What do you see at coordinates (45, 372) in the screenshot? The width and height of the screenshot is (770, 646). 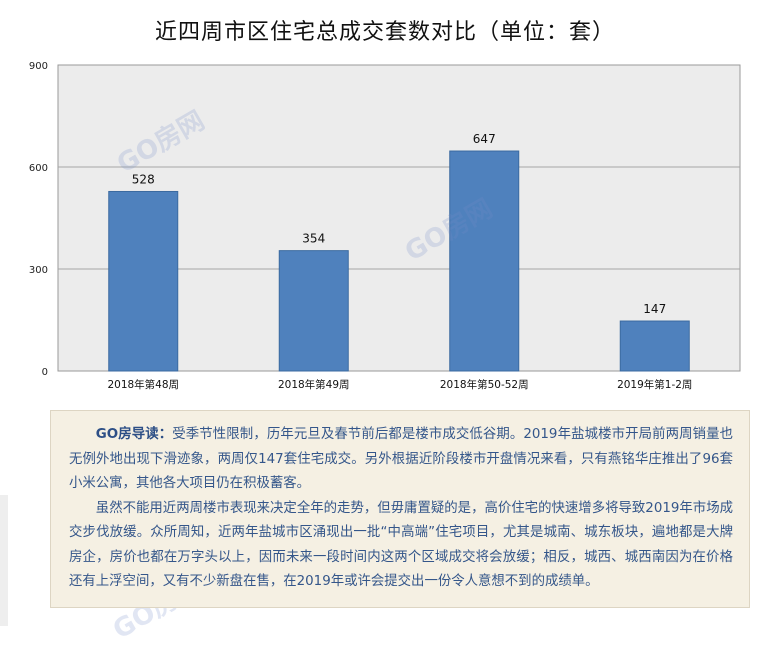 I see `y-tick-label: 0` at bounding box center [45, 372].